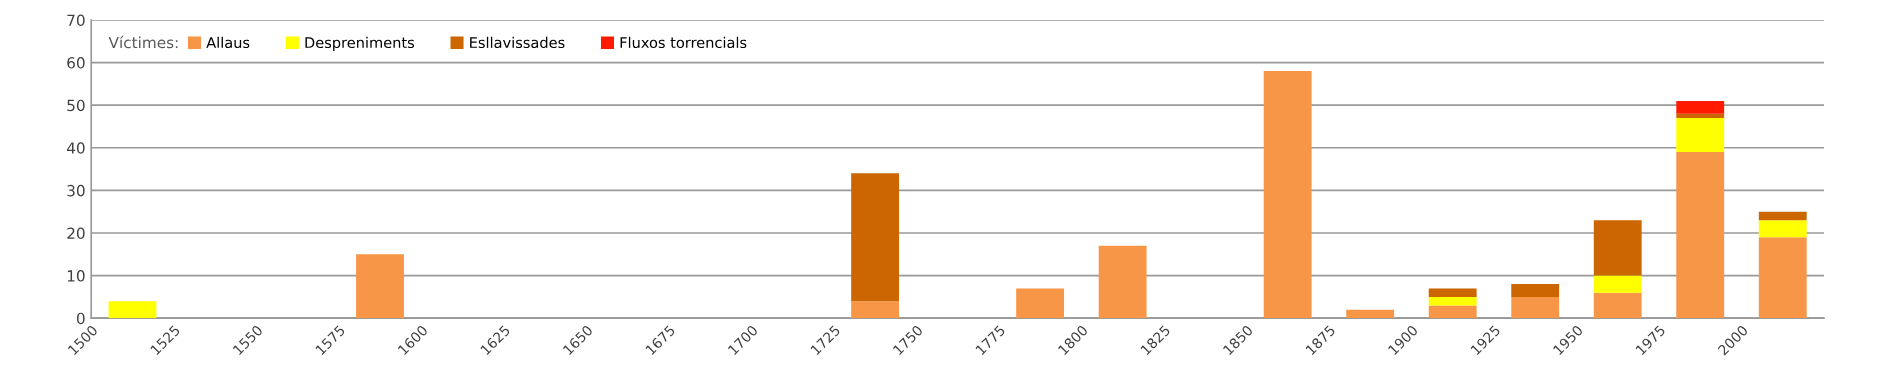  What do you see at coordinates (76, 63) in the screenshot?
I see `y-tick-label: 60` at bounding box center [76, 63].